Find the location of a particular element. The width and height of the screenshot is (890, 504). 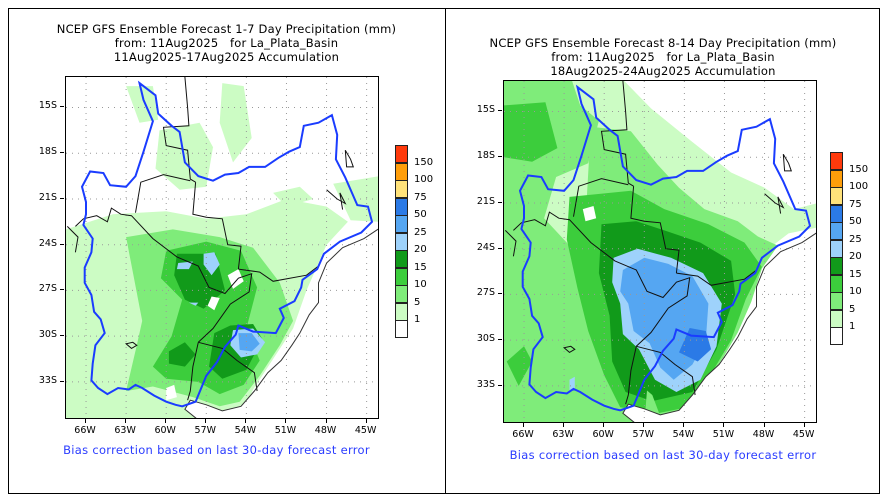

lat-tick-label: 15S is located at coordinates (485, 110).